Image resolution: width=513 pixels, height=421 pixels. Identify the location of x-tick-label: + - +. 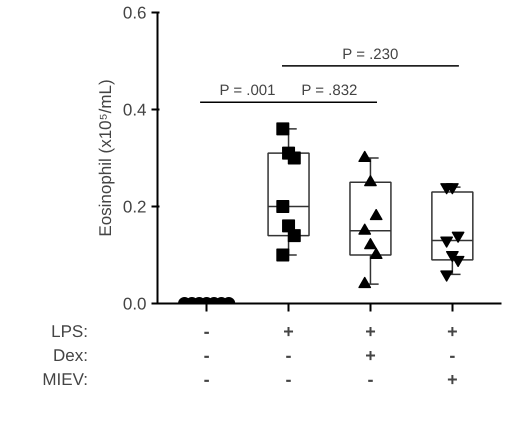
(452, 356).